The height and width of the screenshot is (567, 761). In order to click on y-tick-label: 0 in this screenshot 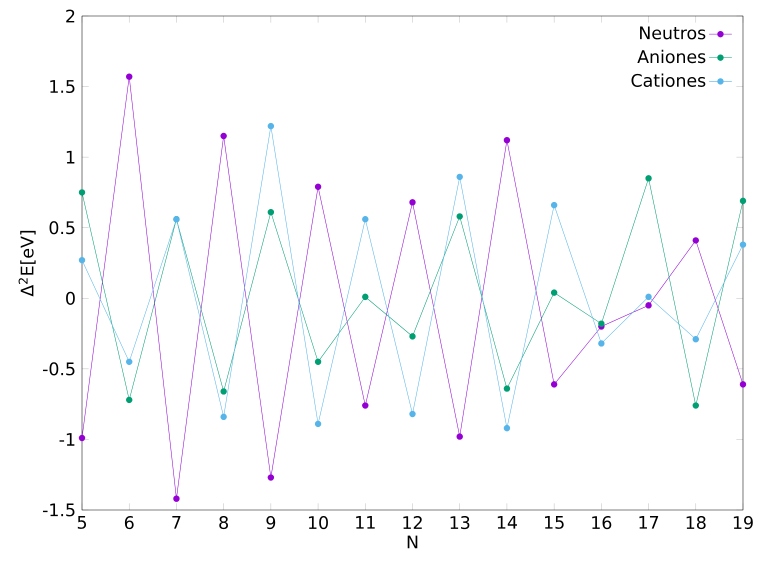, I will do `click(70, 298)`.